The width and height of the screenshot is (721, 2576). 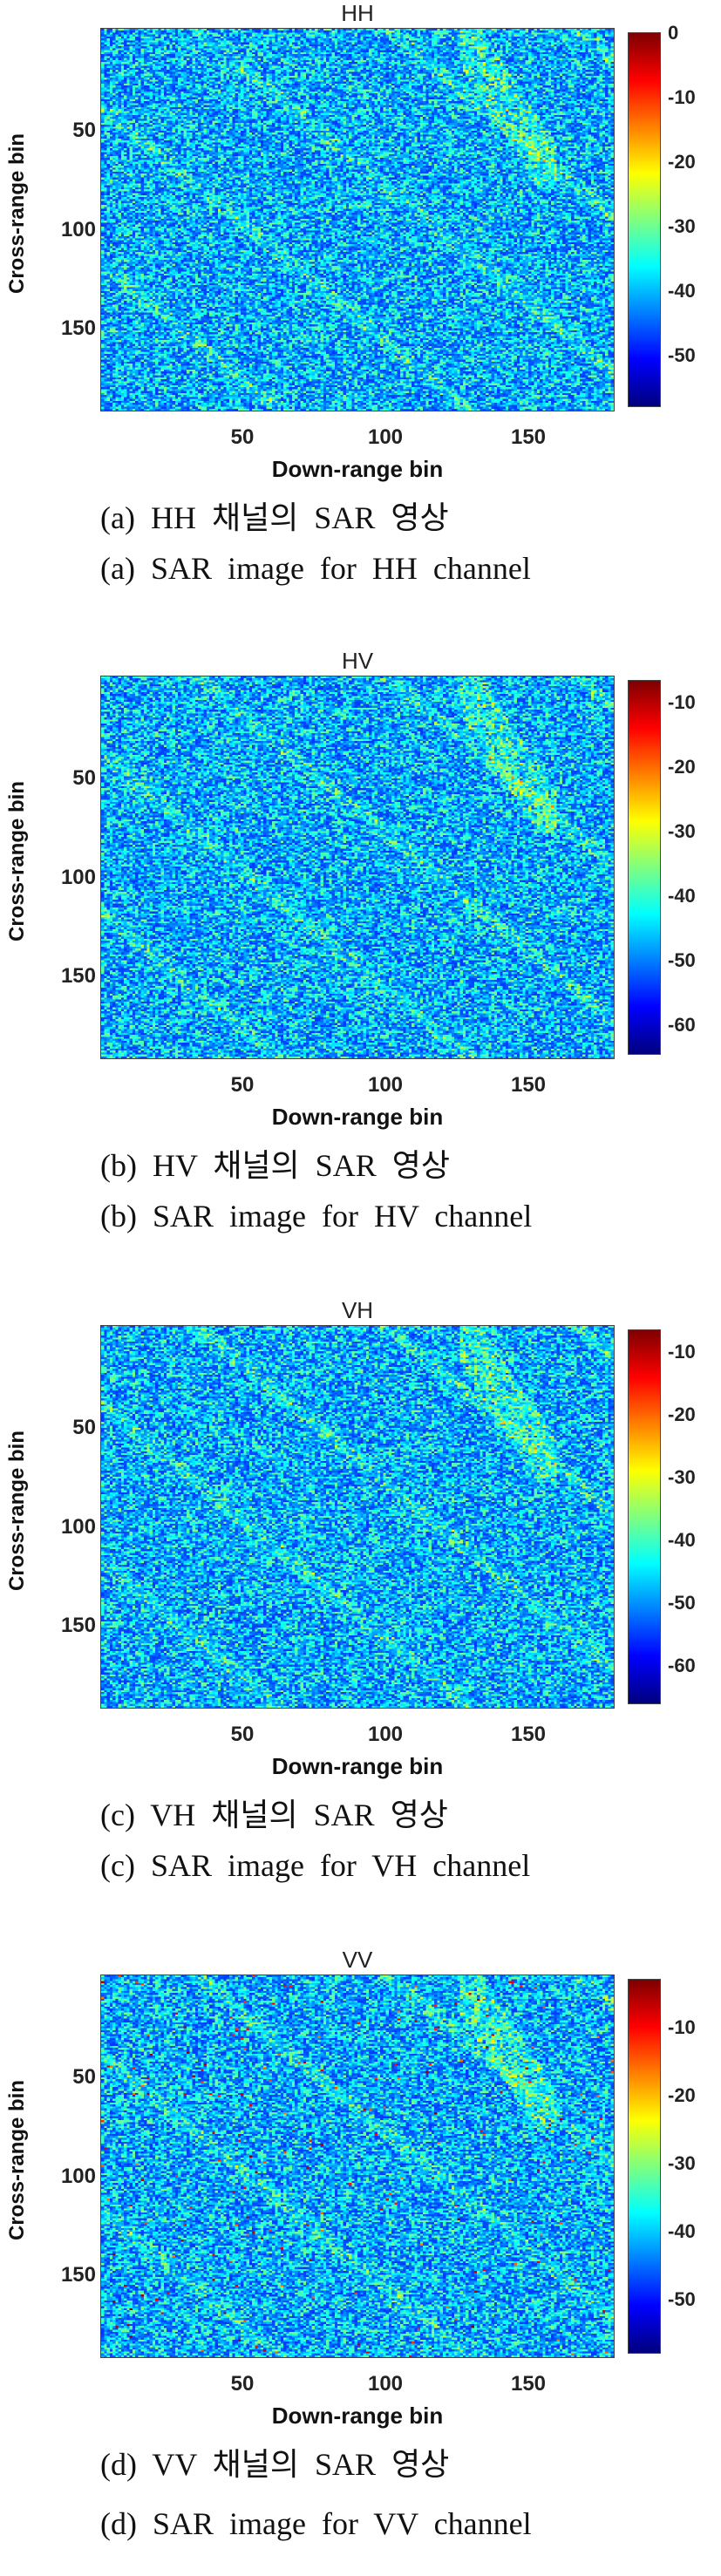 What do you see at coordinates (274, 1815) in the screenshot?
I see `figure-caption-korean: (c) VH 채널의 SAR 영상` at bounding box center [274, 1815].